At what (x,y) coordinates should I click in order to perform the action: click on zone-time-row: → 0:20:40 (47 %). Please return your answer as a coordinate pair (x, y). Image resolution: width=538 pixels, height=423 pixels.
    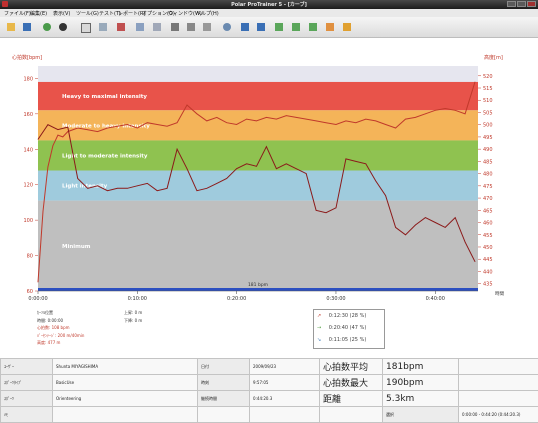
    Looking at the image, I should click on (341, 328).